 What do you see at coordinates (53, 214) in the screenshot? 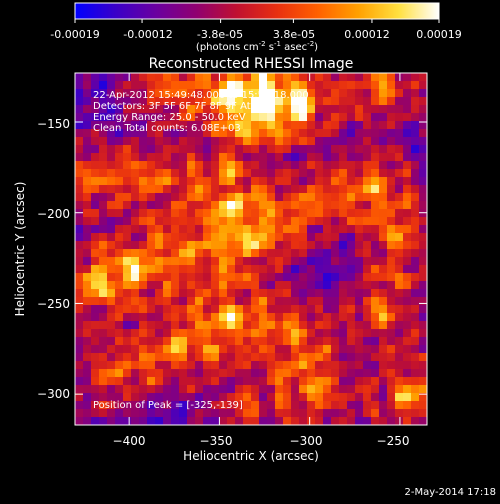
I see `y-tick-label: −200` at bounding box center [53, 214].